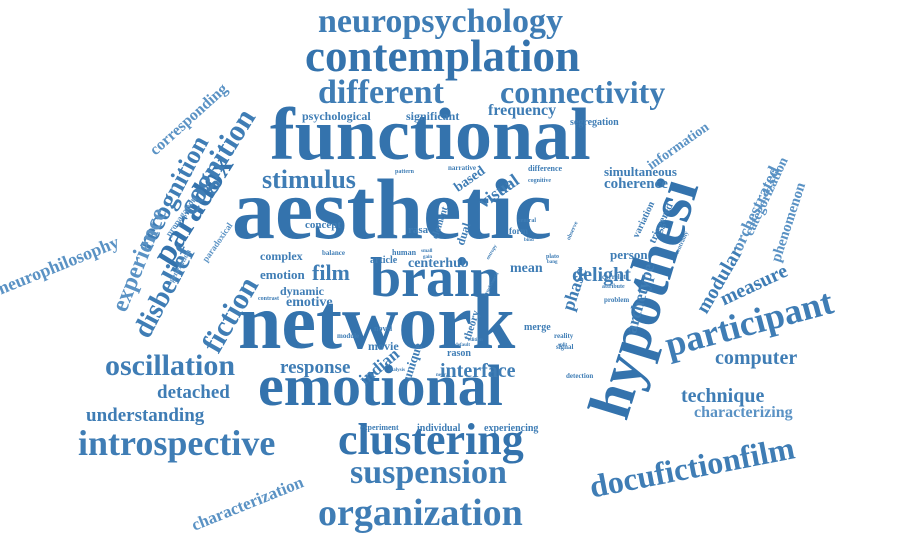 The height and width of the screenshot is (538, 900). Describe the element at coordinates (247, 503) in the screenshot. I see `cloud-word: characterization` at that location.